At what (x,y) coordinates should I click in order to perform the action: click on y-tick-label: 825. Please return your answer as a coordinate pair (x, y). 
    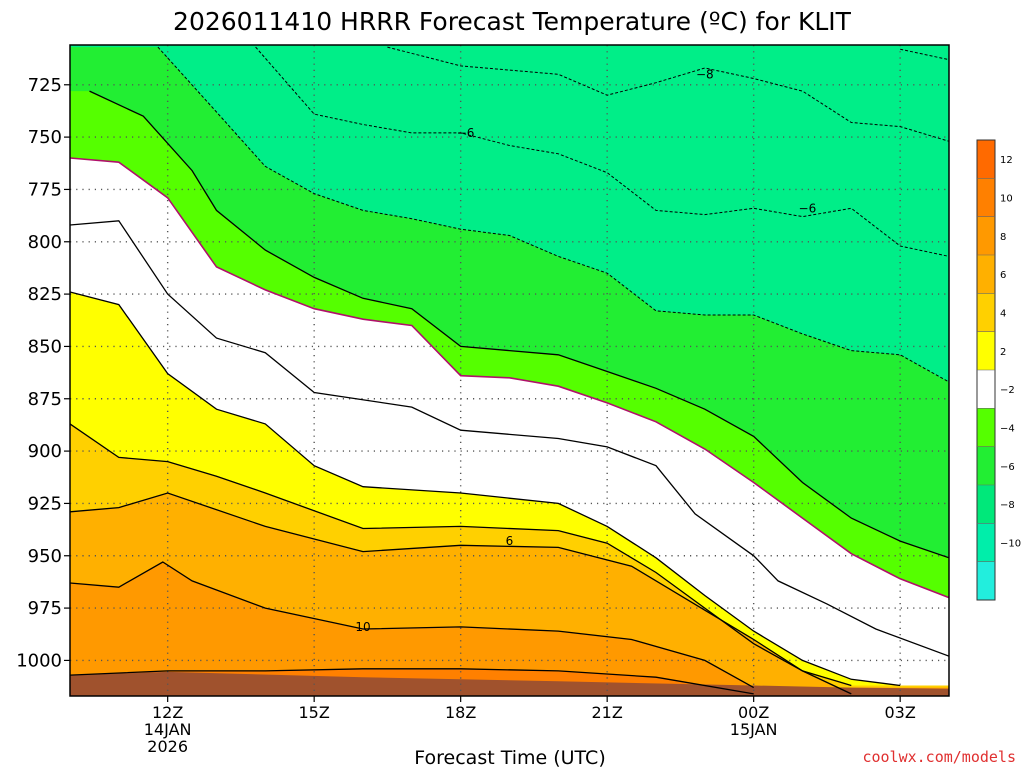
    Looking at the image, I should click on (45, 294).